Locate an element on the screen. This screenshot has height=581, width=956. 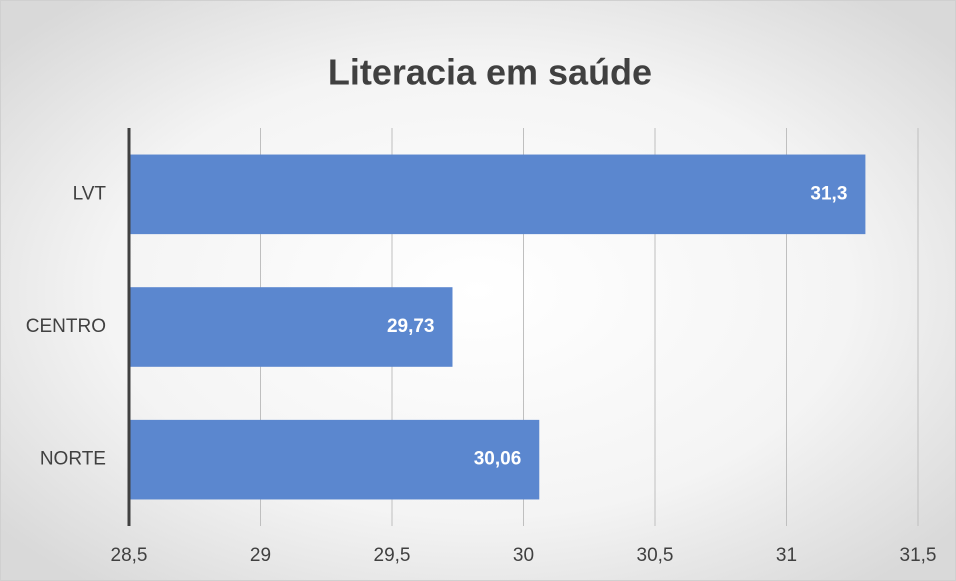
x-tick-label: 29,5 is located at coordinates (392, 555).